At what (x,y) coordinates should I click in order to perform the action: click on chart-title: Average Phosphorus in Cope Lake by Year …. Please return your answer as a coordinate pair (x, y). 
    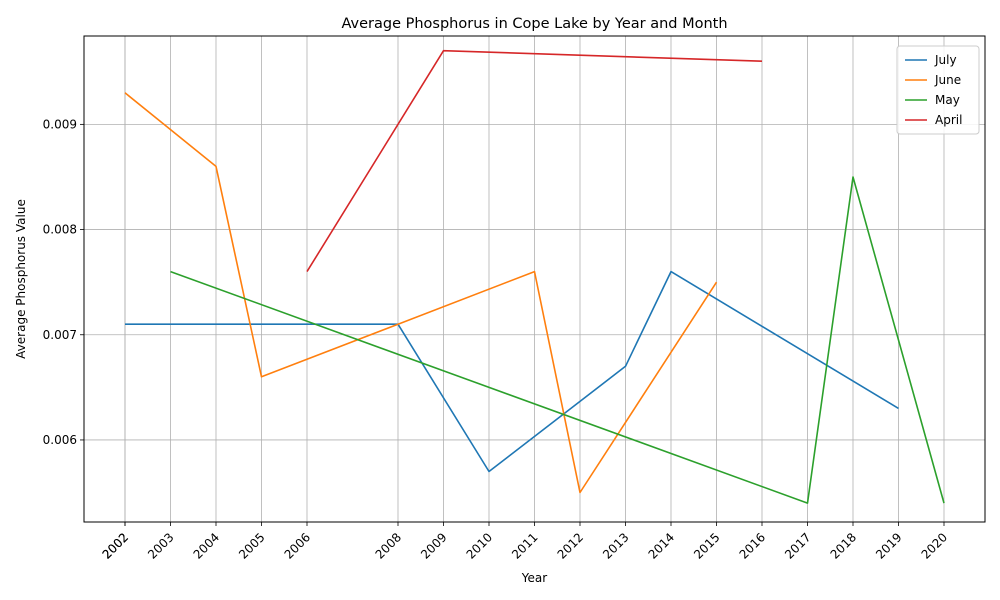
    Looking at the image, I should click on (534, 24).